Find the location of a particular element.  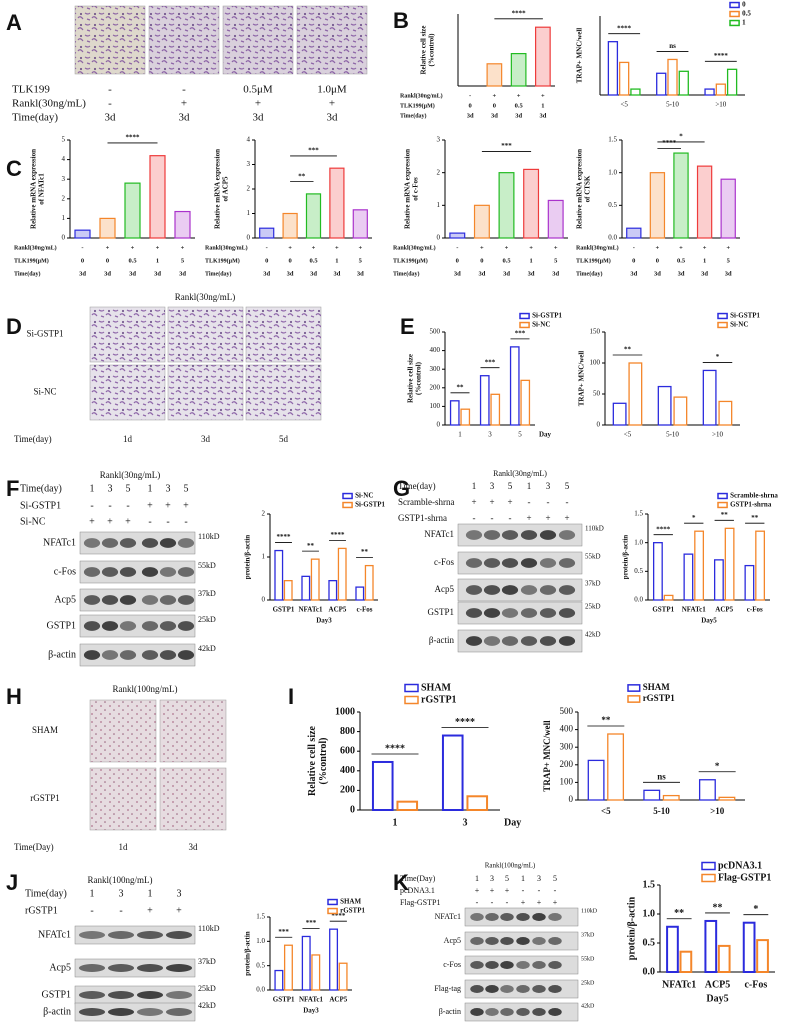

table-cell: 5 is located at coordinates (556, 260).